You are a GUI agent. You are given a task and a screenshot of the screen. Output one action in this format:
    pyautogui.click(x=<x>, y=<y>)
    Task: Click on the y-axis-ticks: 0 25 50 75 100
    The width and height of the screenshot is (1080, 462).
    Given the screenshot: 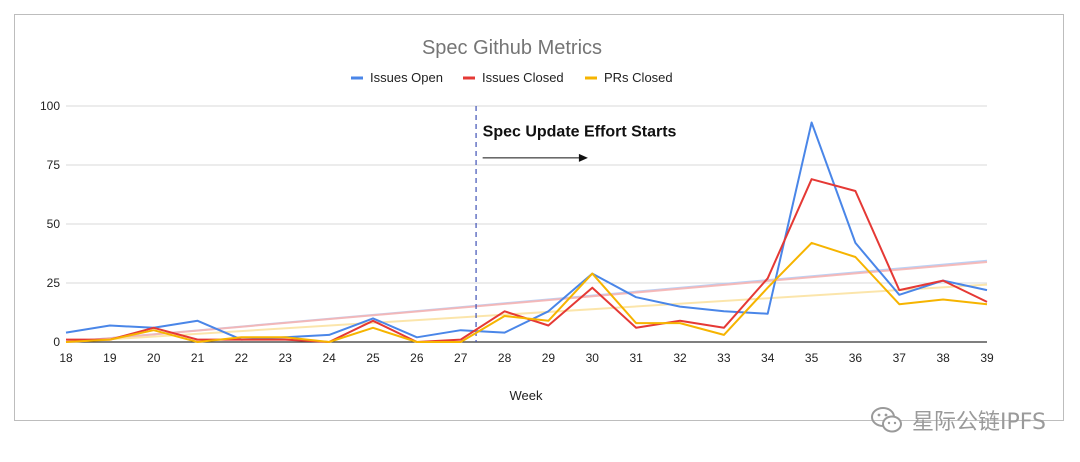 What is the action you would take?
    pyautogui.click(x=50, y=224)
    